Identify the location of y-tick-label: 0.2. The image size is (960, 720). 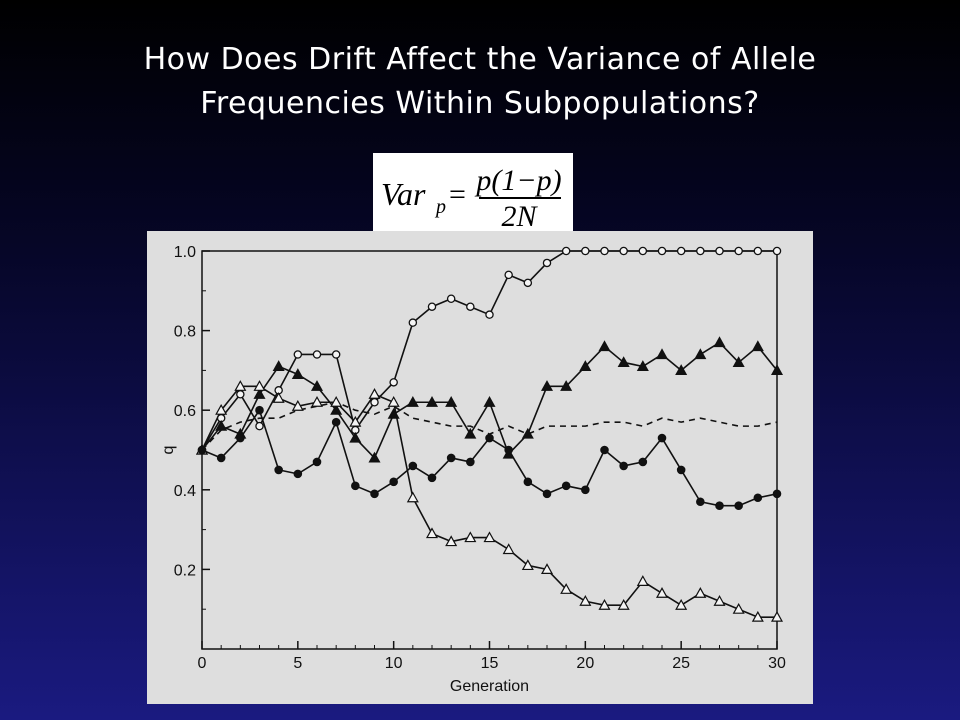
(185, 570).